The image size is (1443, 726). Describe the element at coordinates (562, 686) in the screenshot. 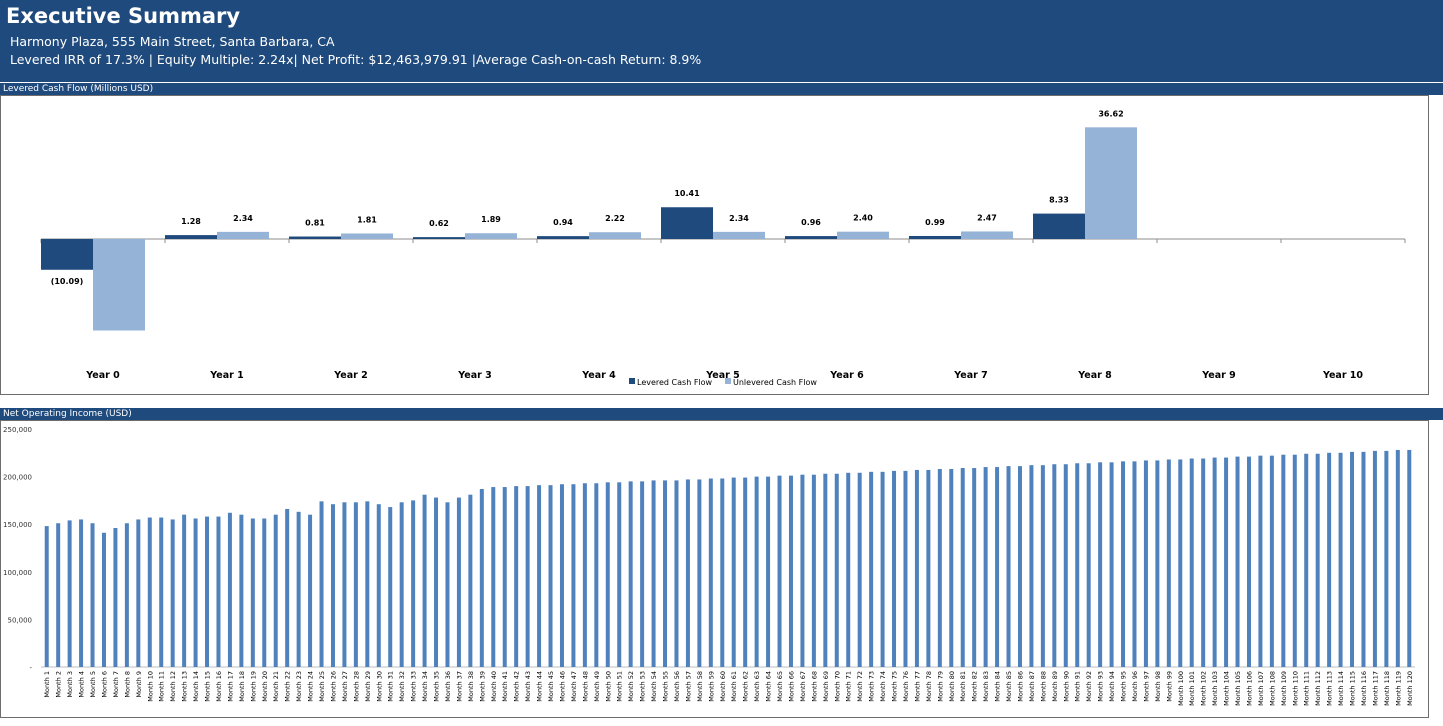

I see `month-label: Month 46` at that location.